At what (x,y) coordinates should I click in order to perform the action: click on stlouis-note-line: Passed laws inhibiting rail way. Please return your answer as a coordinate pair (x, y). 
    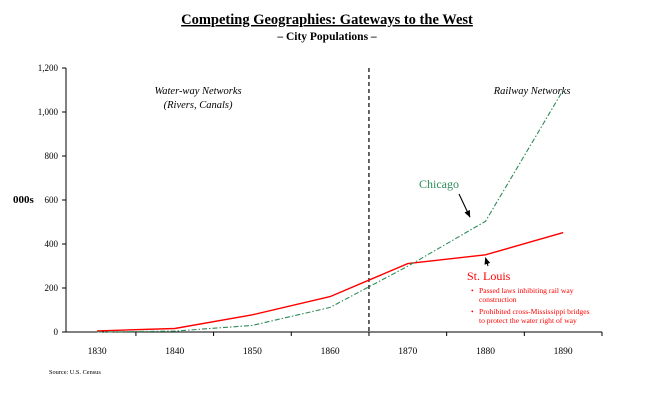
    Looking at the image, I should click on (526, 290).